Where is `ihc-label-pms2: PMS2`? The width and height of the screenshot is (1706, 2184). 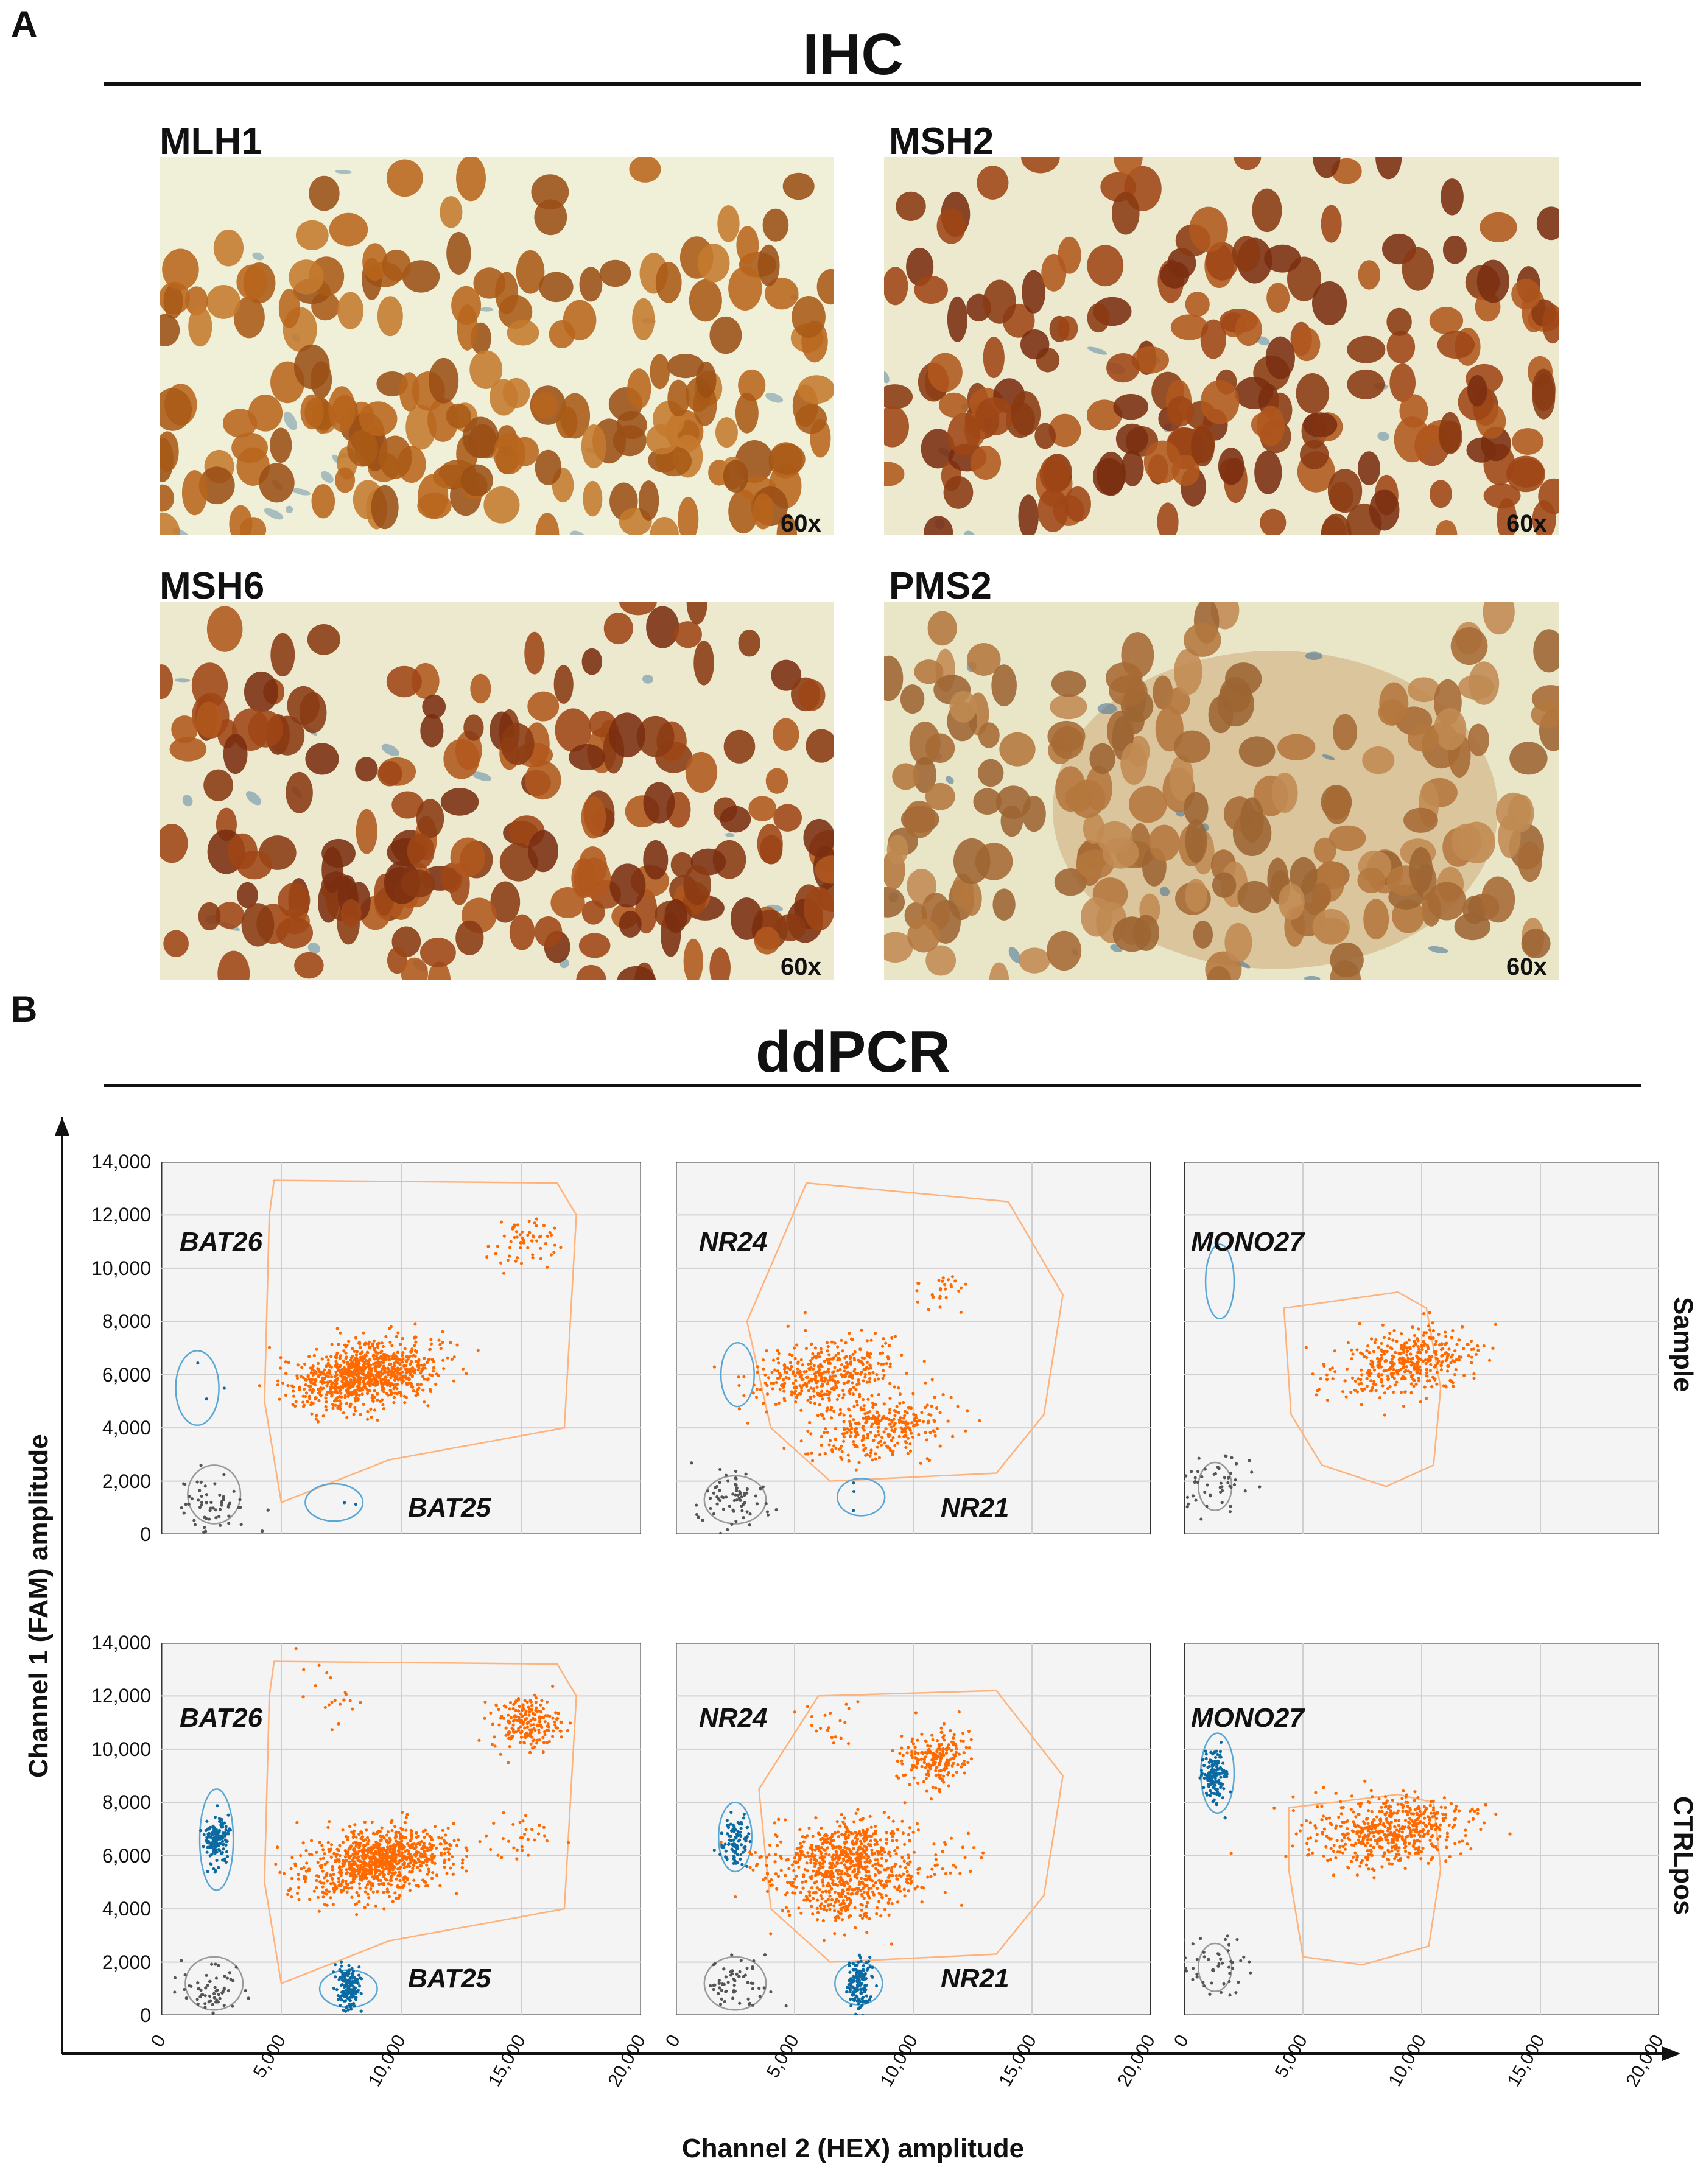
ihc-label-pms2: PMS2 is located at coordinates (940, 586).